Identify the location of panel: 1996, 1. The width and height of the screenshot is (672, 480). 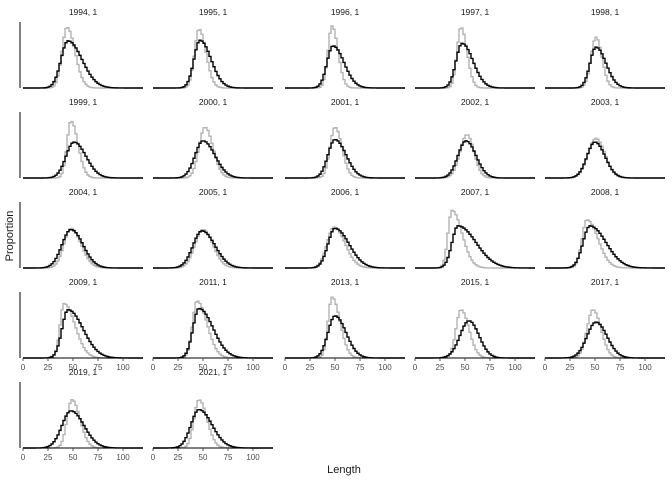
(345, 48).